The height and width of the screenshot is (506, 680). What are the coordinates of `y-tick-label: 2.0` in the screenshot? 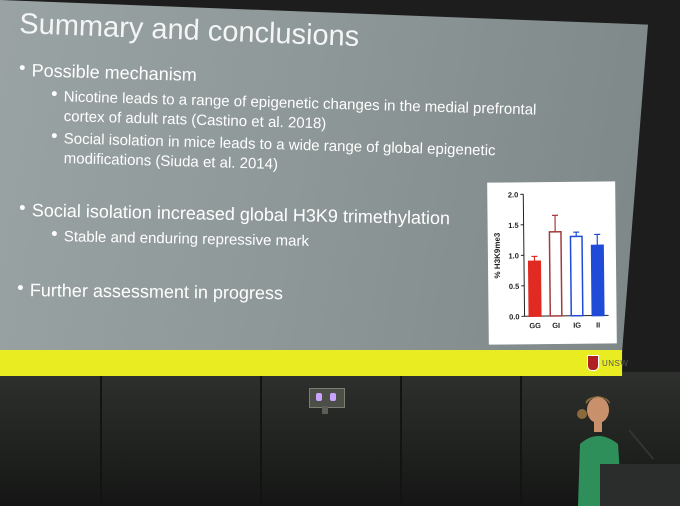 It's located at (513, 194).